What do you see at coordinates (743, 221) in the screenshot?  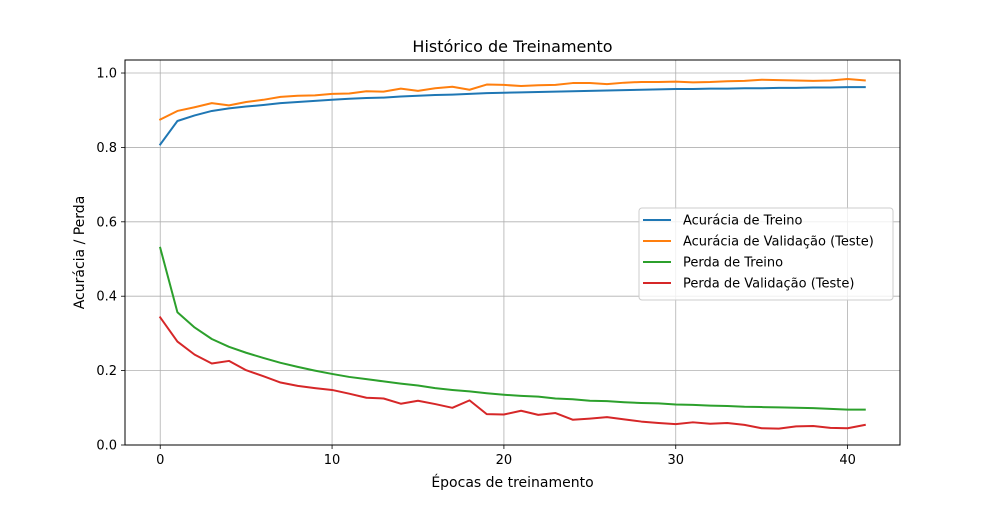 I see `legend-label-0: Acurácia de Treino` at bounding box center [743, 221].